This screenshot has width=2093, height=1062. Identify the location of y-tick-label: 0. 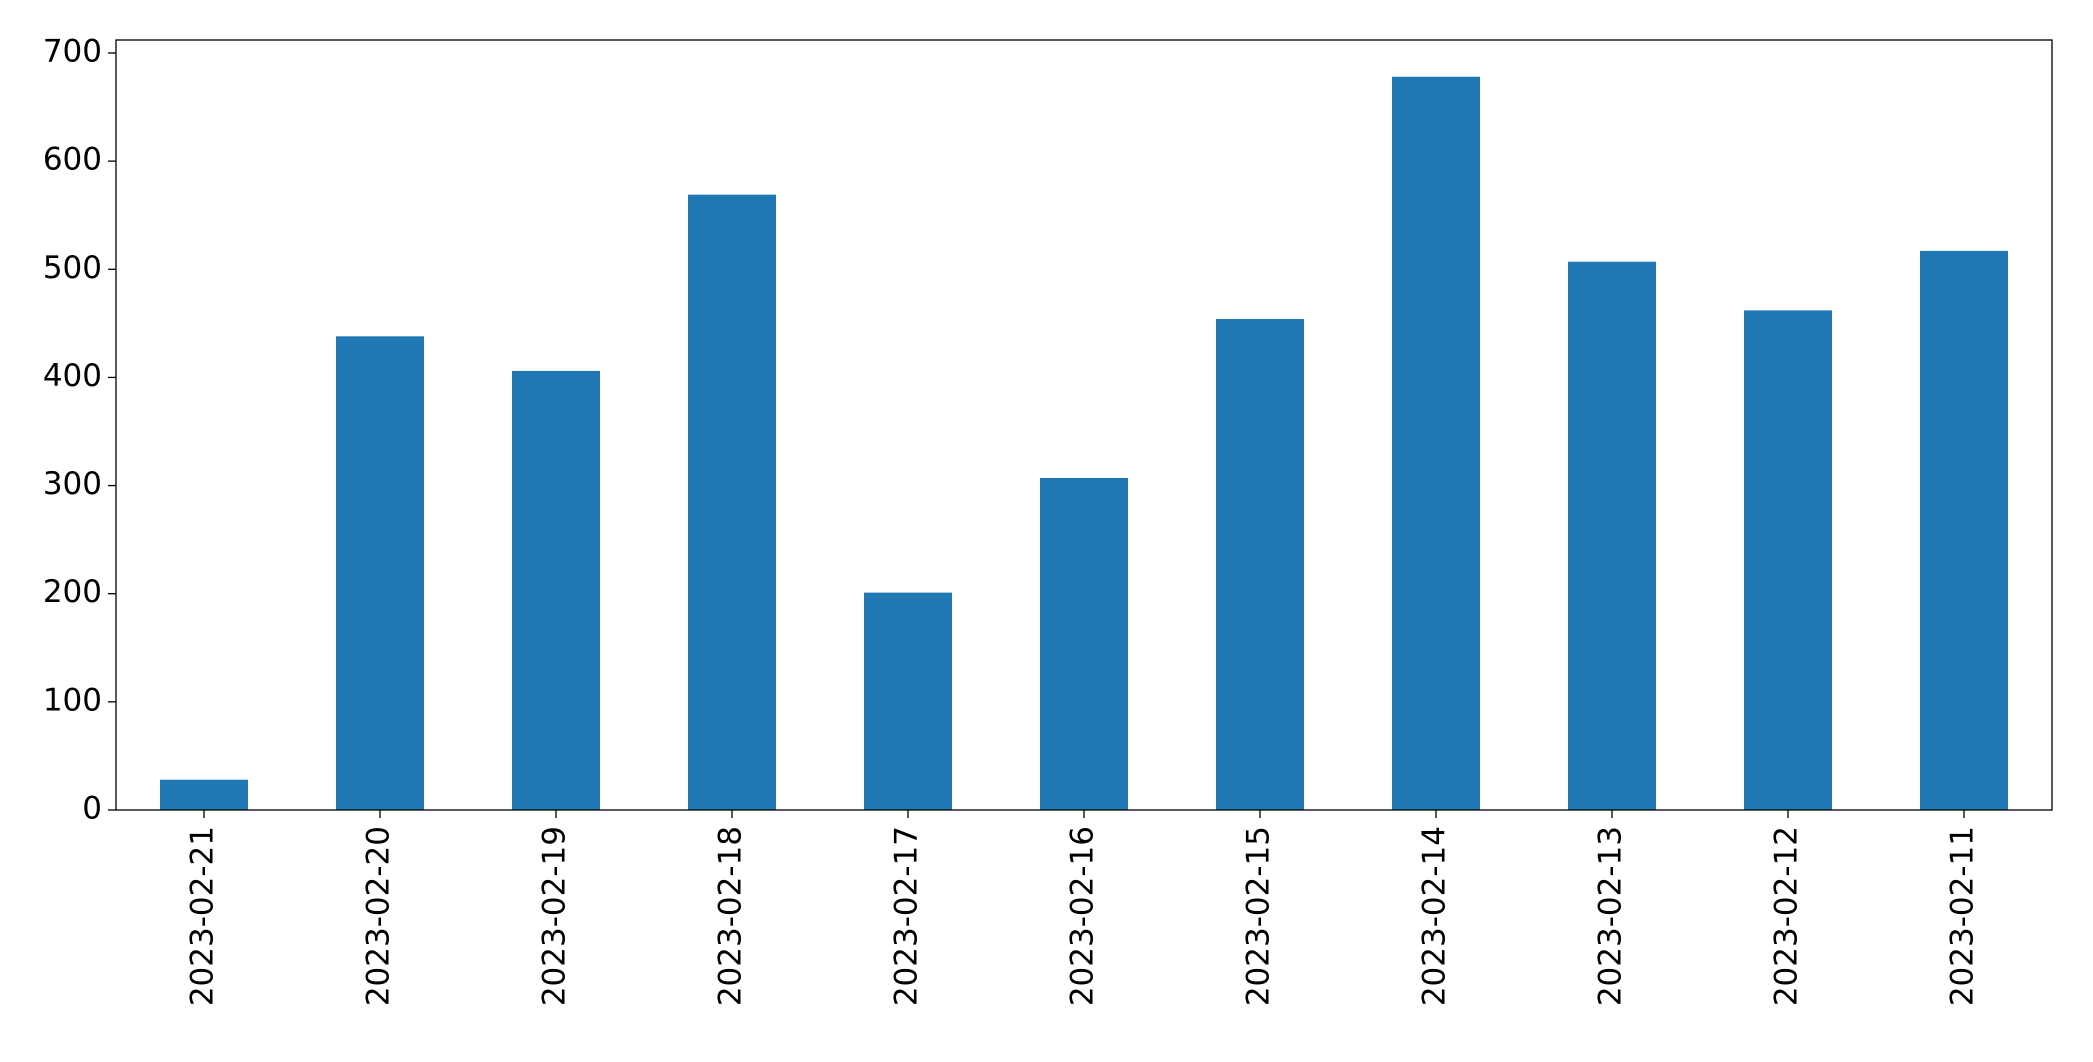
(92, 809).